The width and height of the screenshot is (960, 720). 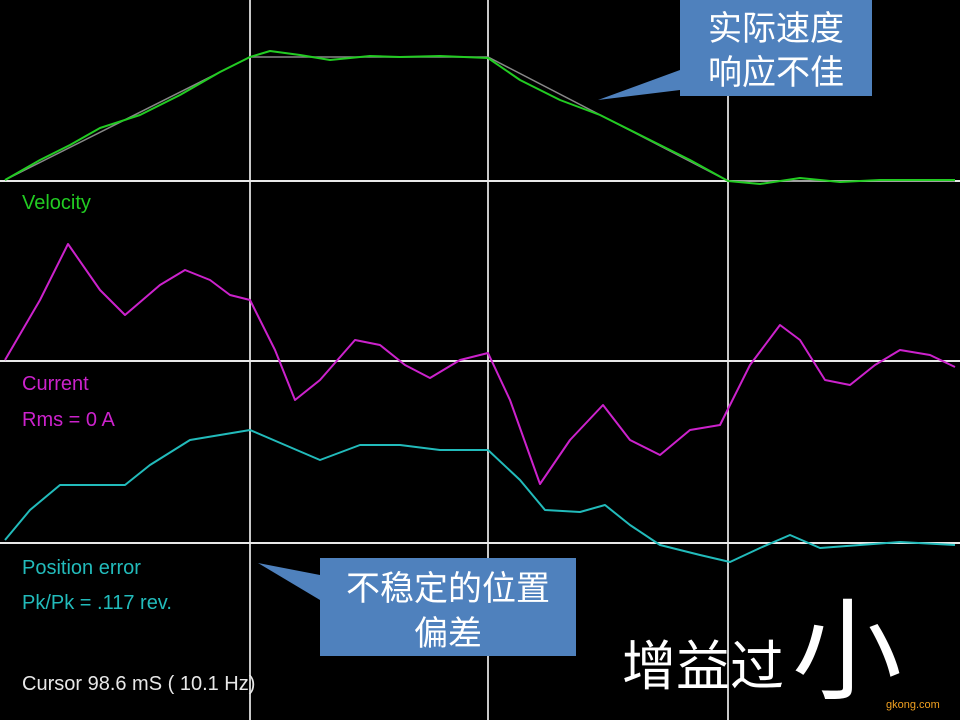 What do you see at coordinates (703, 666) in the screenshot?
I see `caption: 增益过` at bounding box center [703, 666].